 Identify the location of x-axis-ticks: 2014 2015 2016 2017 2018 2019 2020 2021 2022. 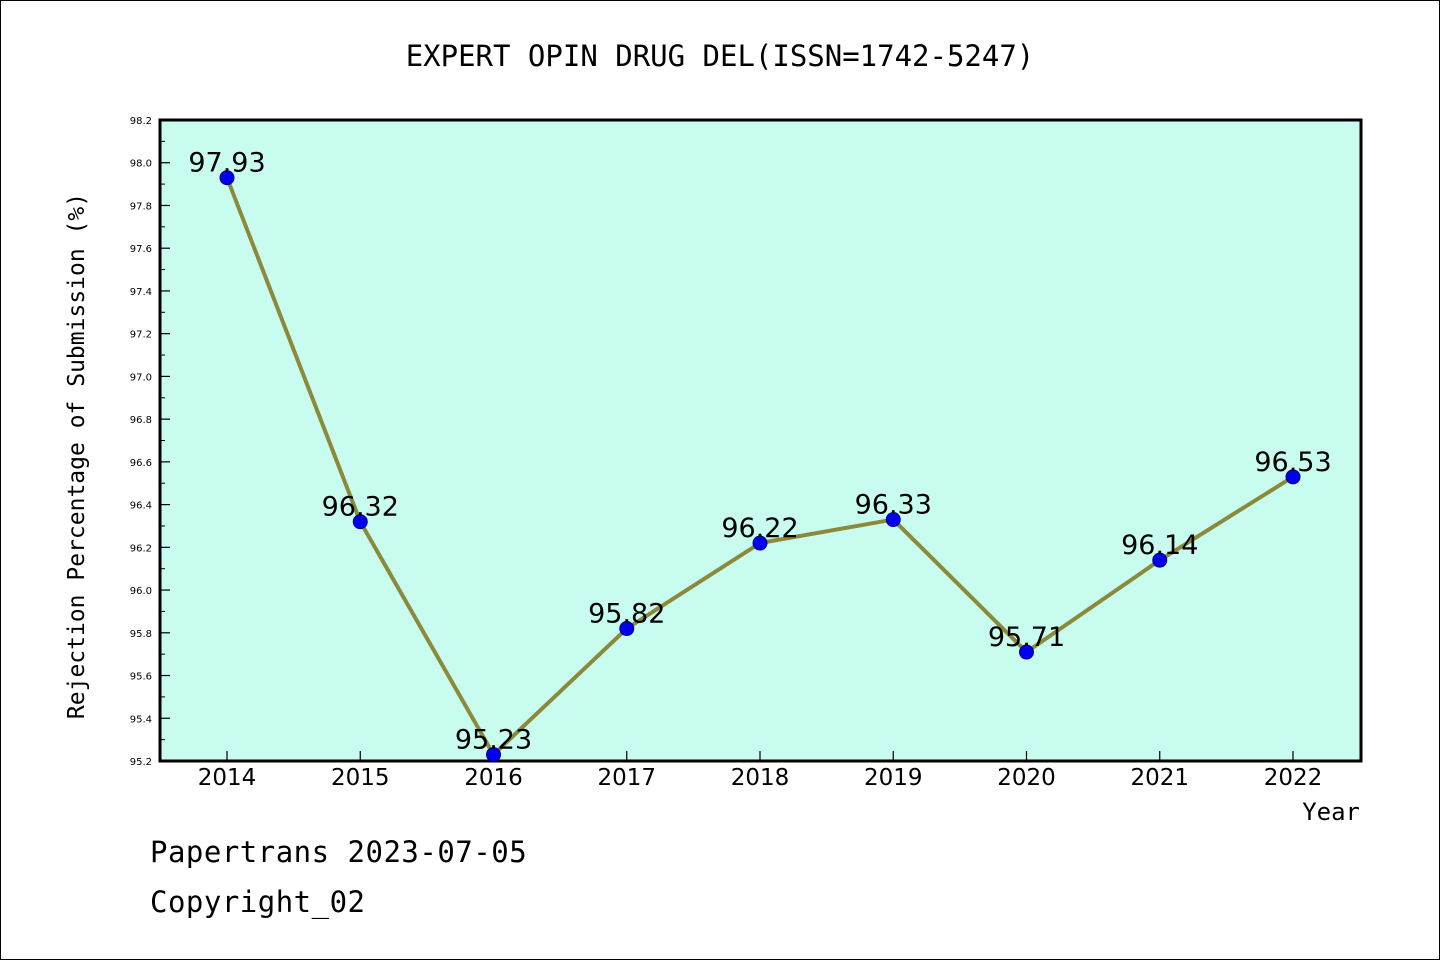
(760, 771).